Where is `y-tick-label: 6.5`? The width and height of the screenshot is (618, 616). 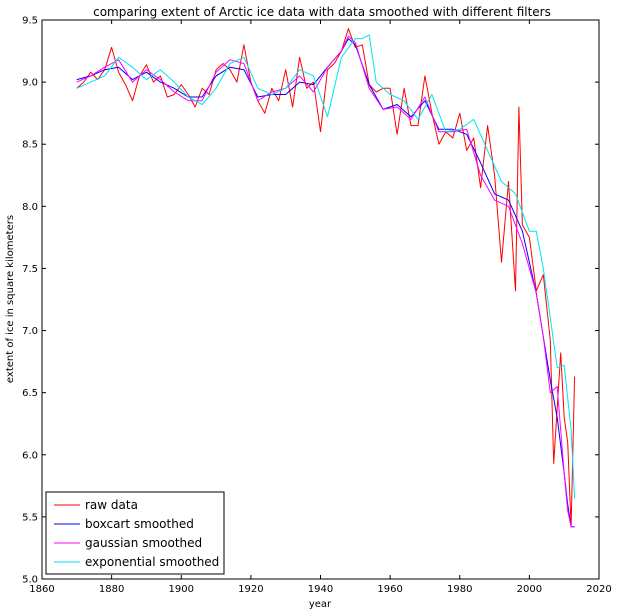 y-tick-label: 6.5 is located at coordinates (30, 393).